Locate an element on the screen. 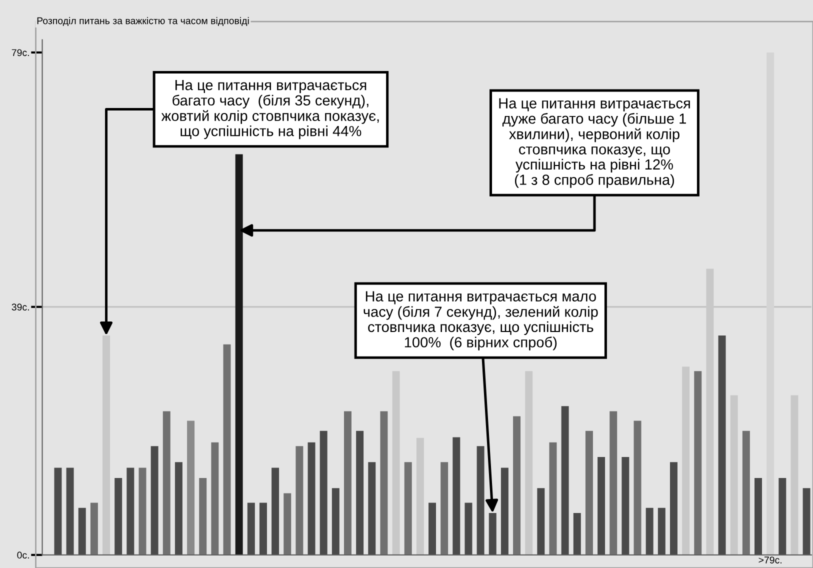 This screenshot has width=813, height=568. y-tick-label: 79c. is located at coordinates (20, 52).